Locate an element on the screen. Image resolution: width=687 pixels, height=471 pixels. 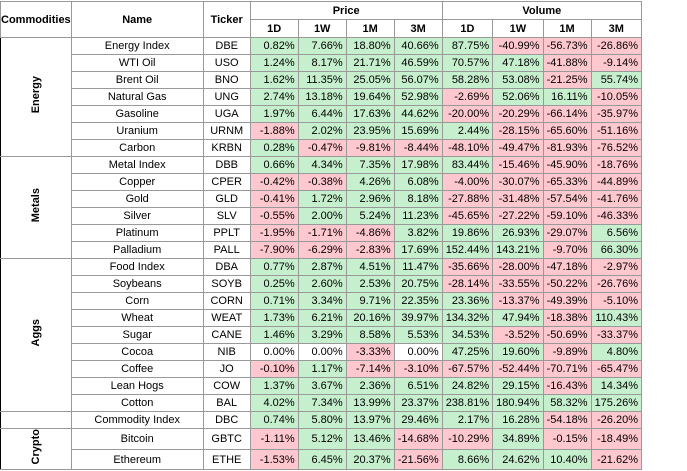
price-change: -4.86% is located at coordinates (370, 233).